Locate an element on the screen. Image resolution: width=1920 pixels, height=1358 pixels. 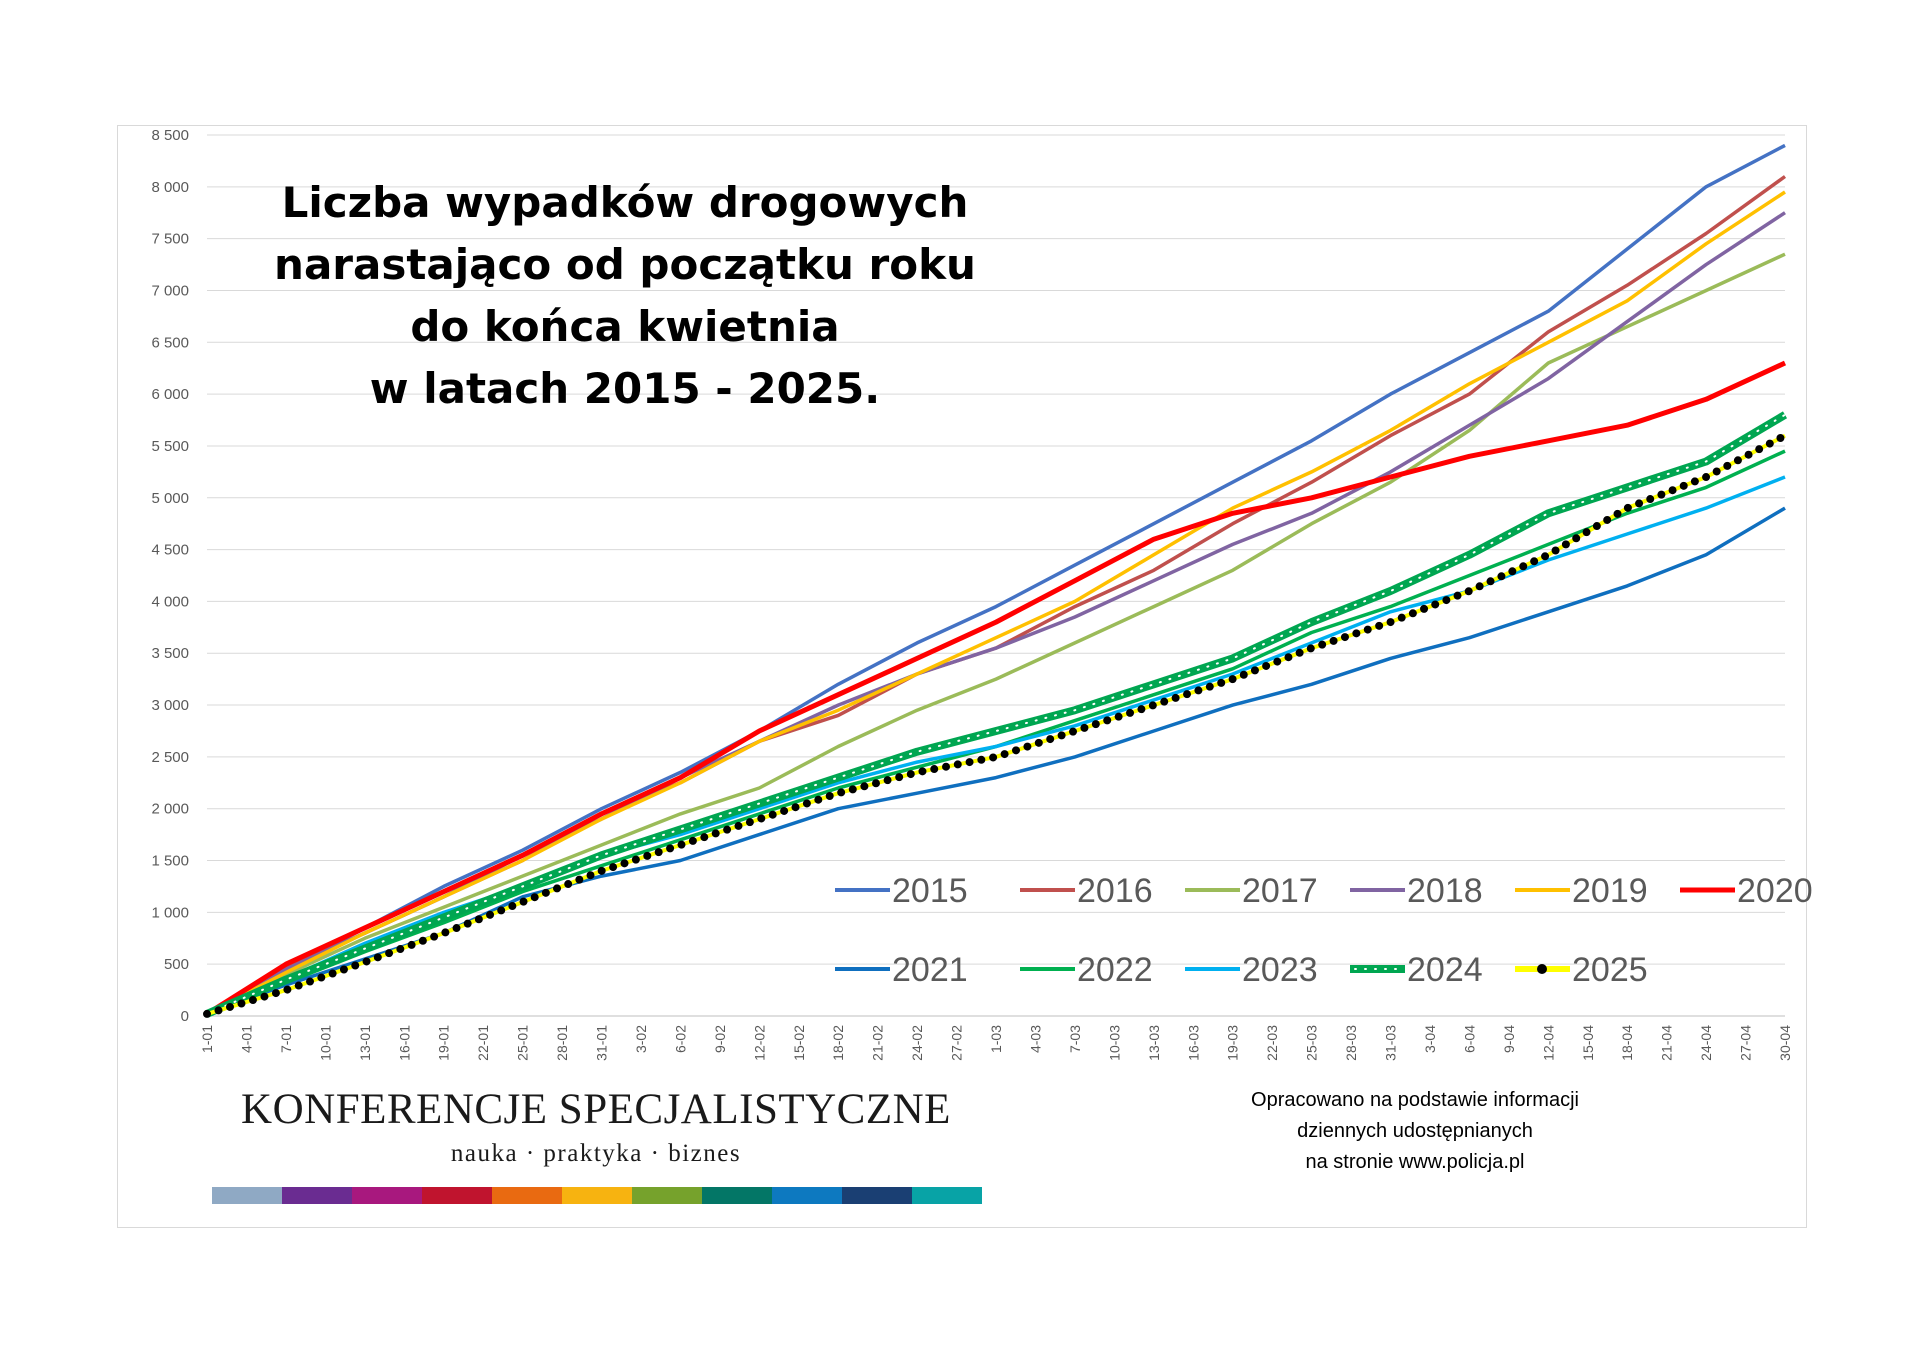
x-tick-label: 12-02 is located at coordinates (759, 1043).